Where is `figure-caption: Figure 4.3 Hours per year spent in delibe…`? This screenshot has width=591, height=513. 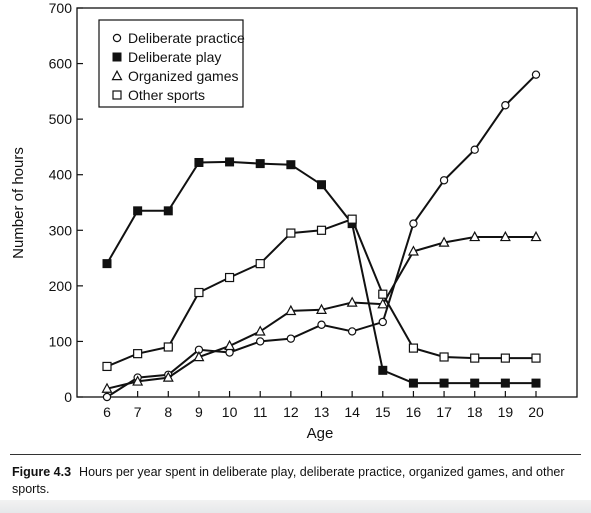
figure-caption: Figure 4.3 Hours per year spent in delibe… is located at coordinates (296, 481).